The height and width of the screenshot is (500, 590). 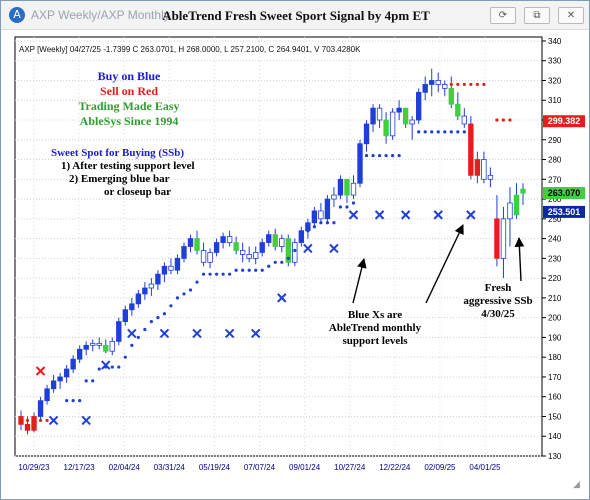 What do you see at coordinates (564, 166) in the screenshot?
I see `price-labels: 299.382 263.070 253.501` at bounding box center [564, 166].